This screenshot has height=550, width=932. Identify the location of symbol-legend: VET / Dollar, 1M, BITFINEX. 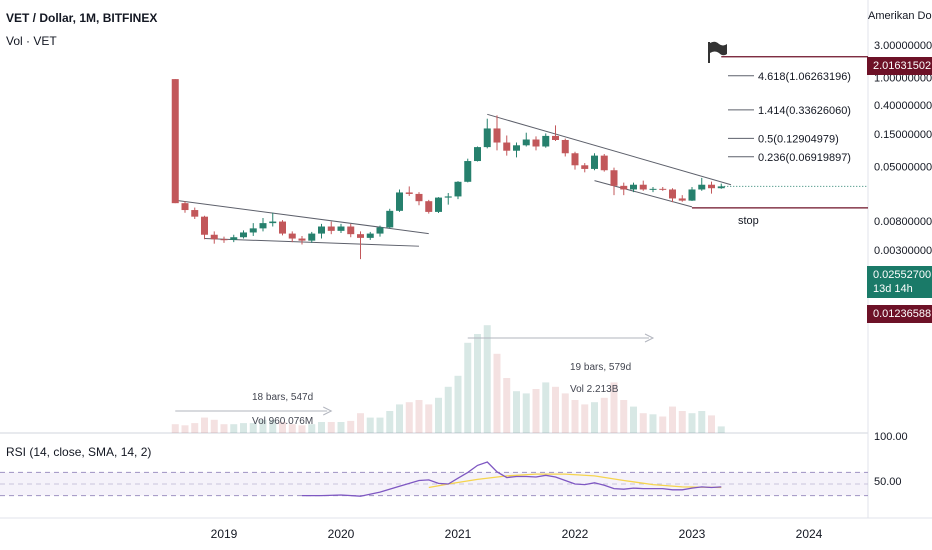
(82, 18).